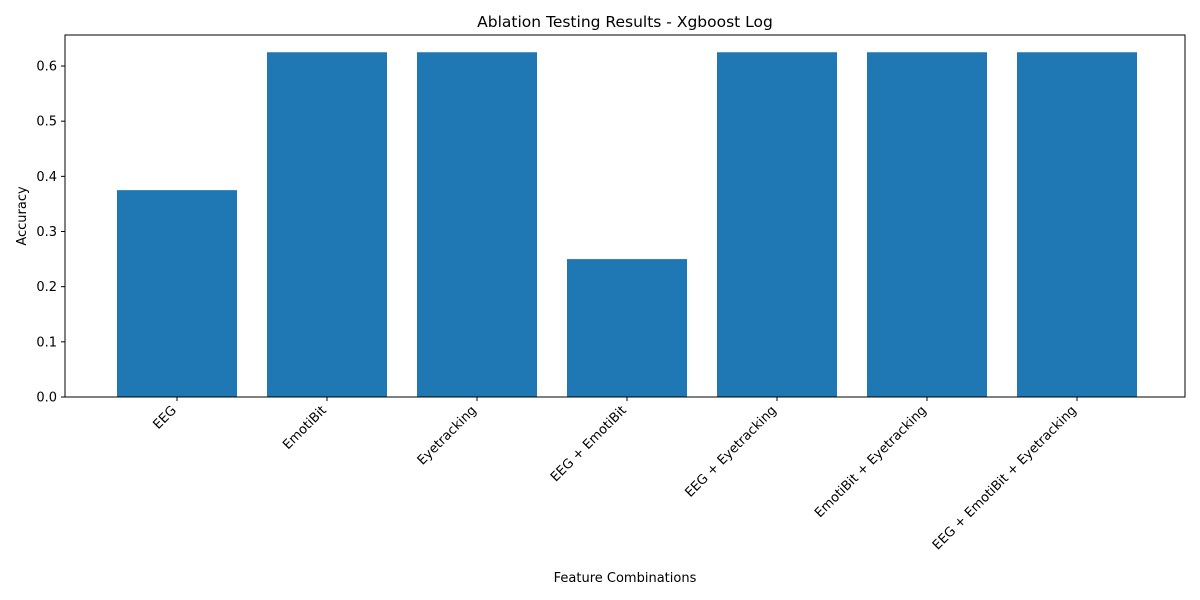  Describe the element at coordinates (871, 462) in the screenshot. I see `x-tick-label-5: EmotiBit + Eyetracking` at that location.